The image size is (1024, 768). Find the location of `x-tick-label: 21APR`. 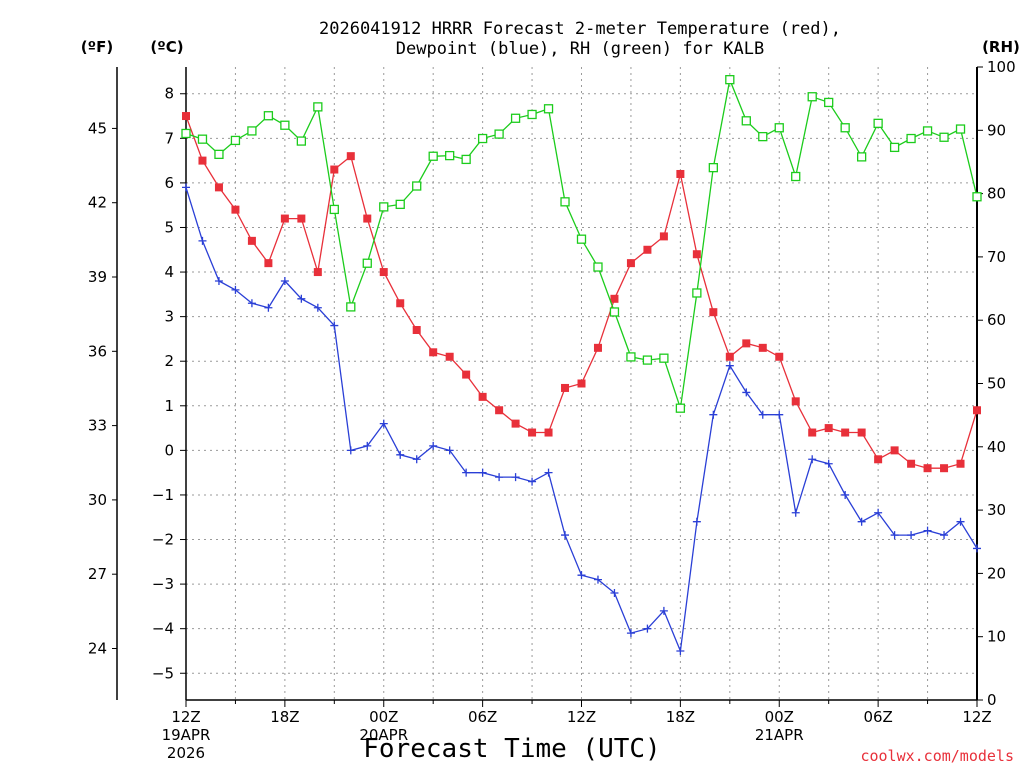

x-tick-label: 21APR is located at coordinates (779, 735).